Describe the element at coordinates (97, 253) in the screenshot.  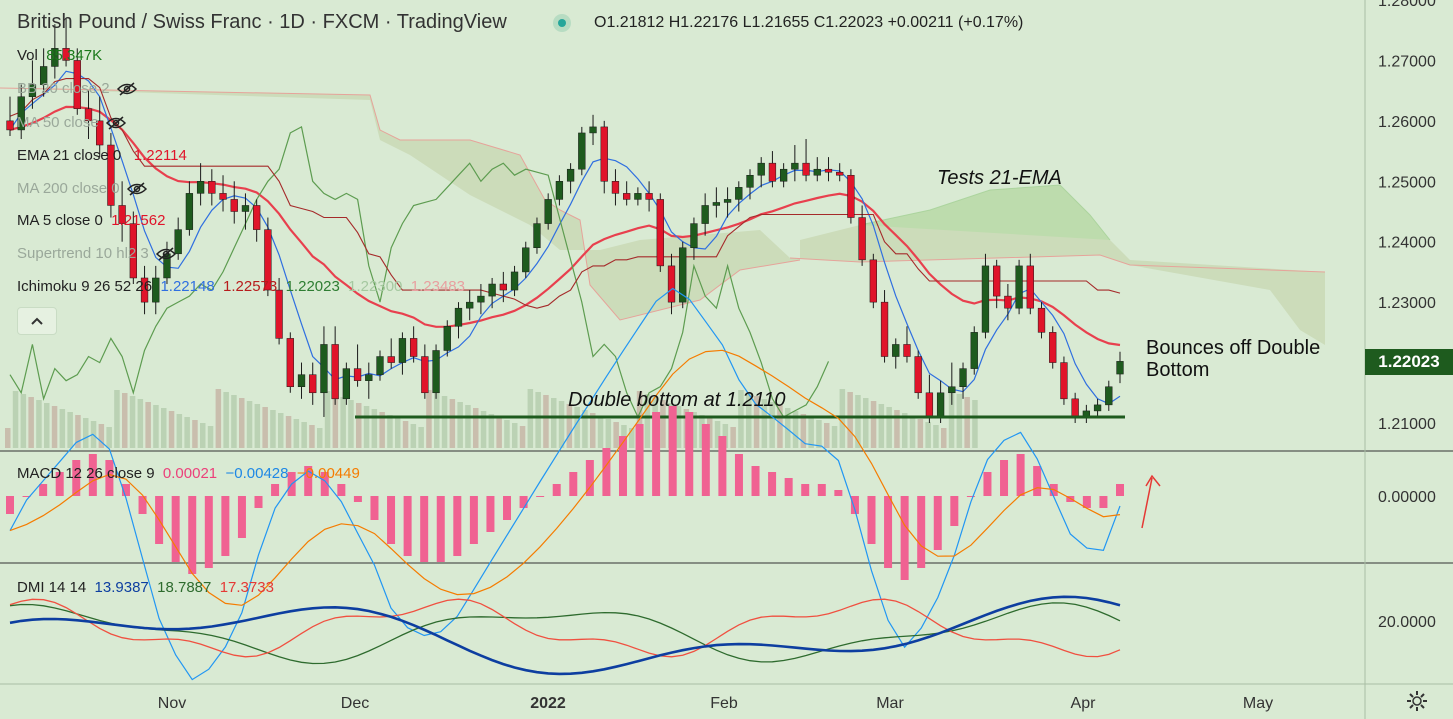
I see `supertrend-legend: Supertrend 10 hl2 3` at that location.